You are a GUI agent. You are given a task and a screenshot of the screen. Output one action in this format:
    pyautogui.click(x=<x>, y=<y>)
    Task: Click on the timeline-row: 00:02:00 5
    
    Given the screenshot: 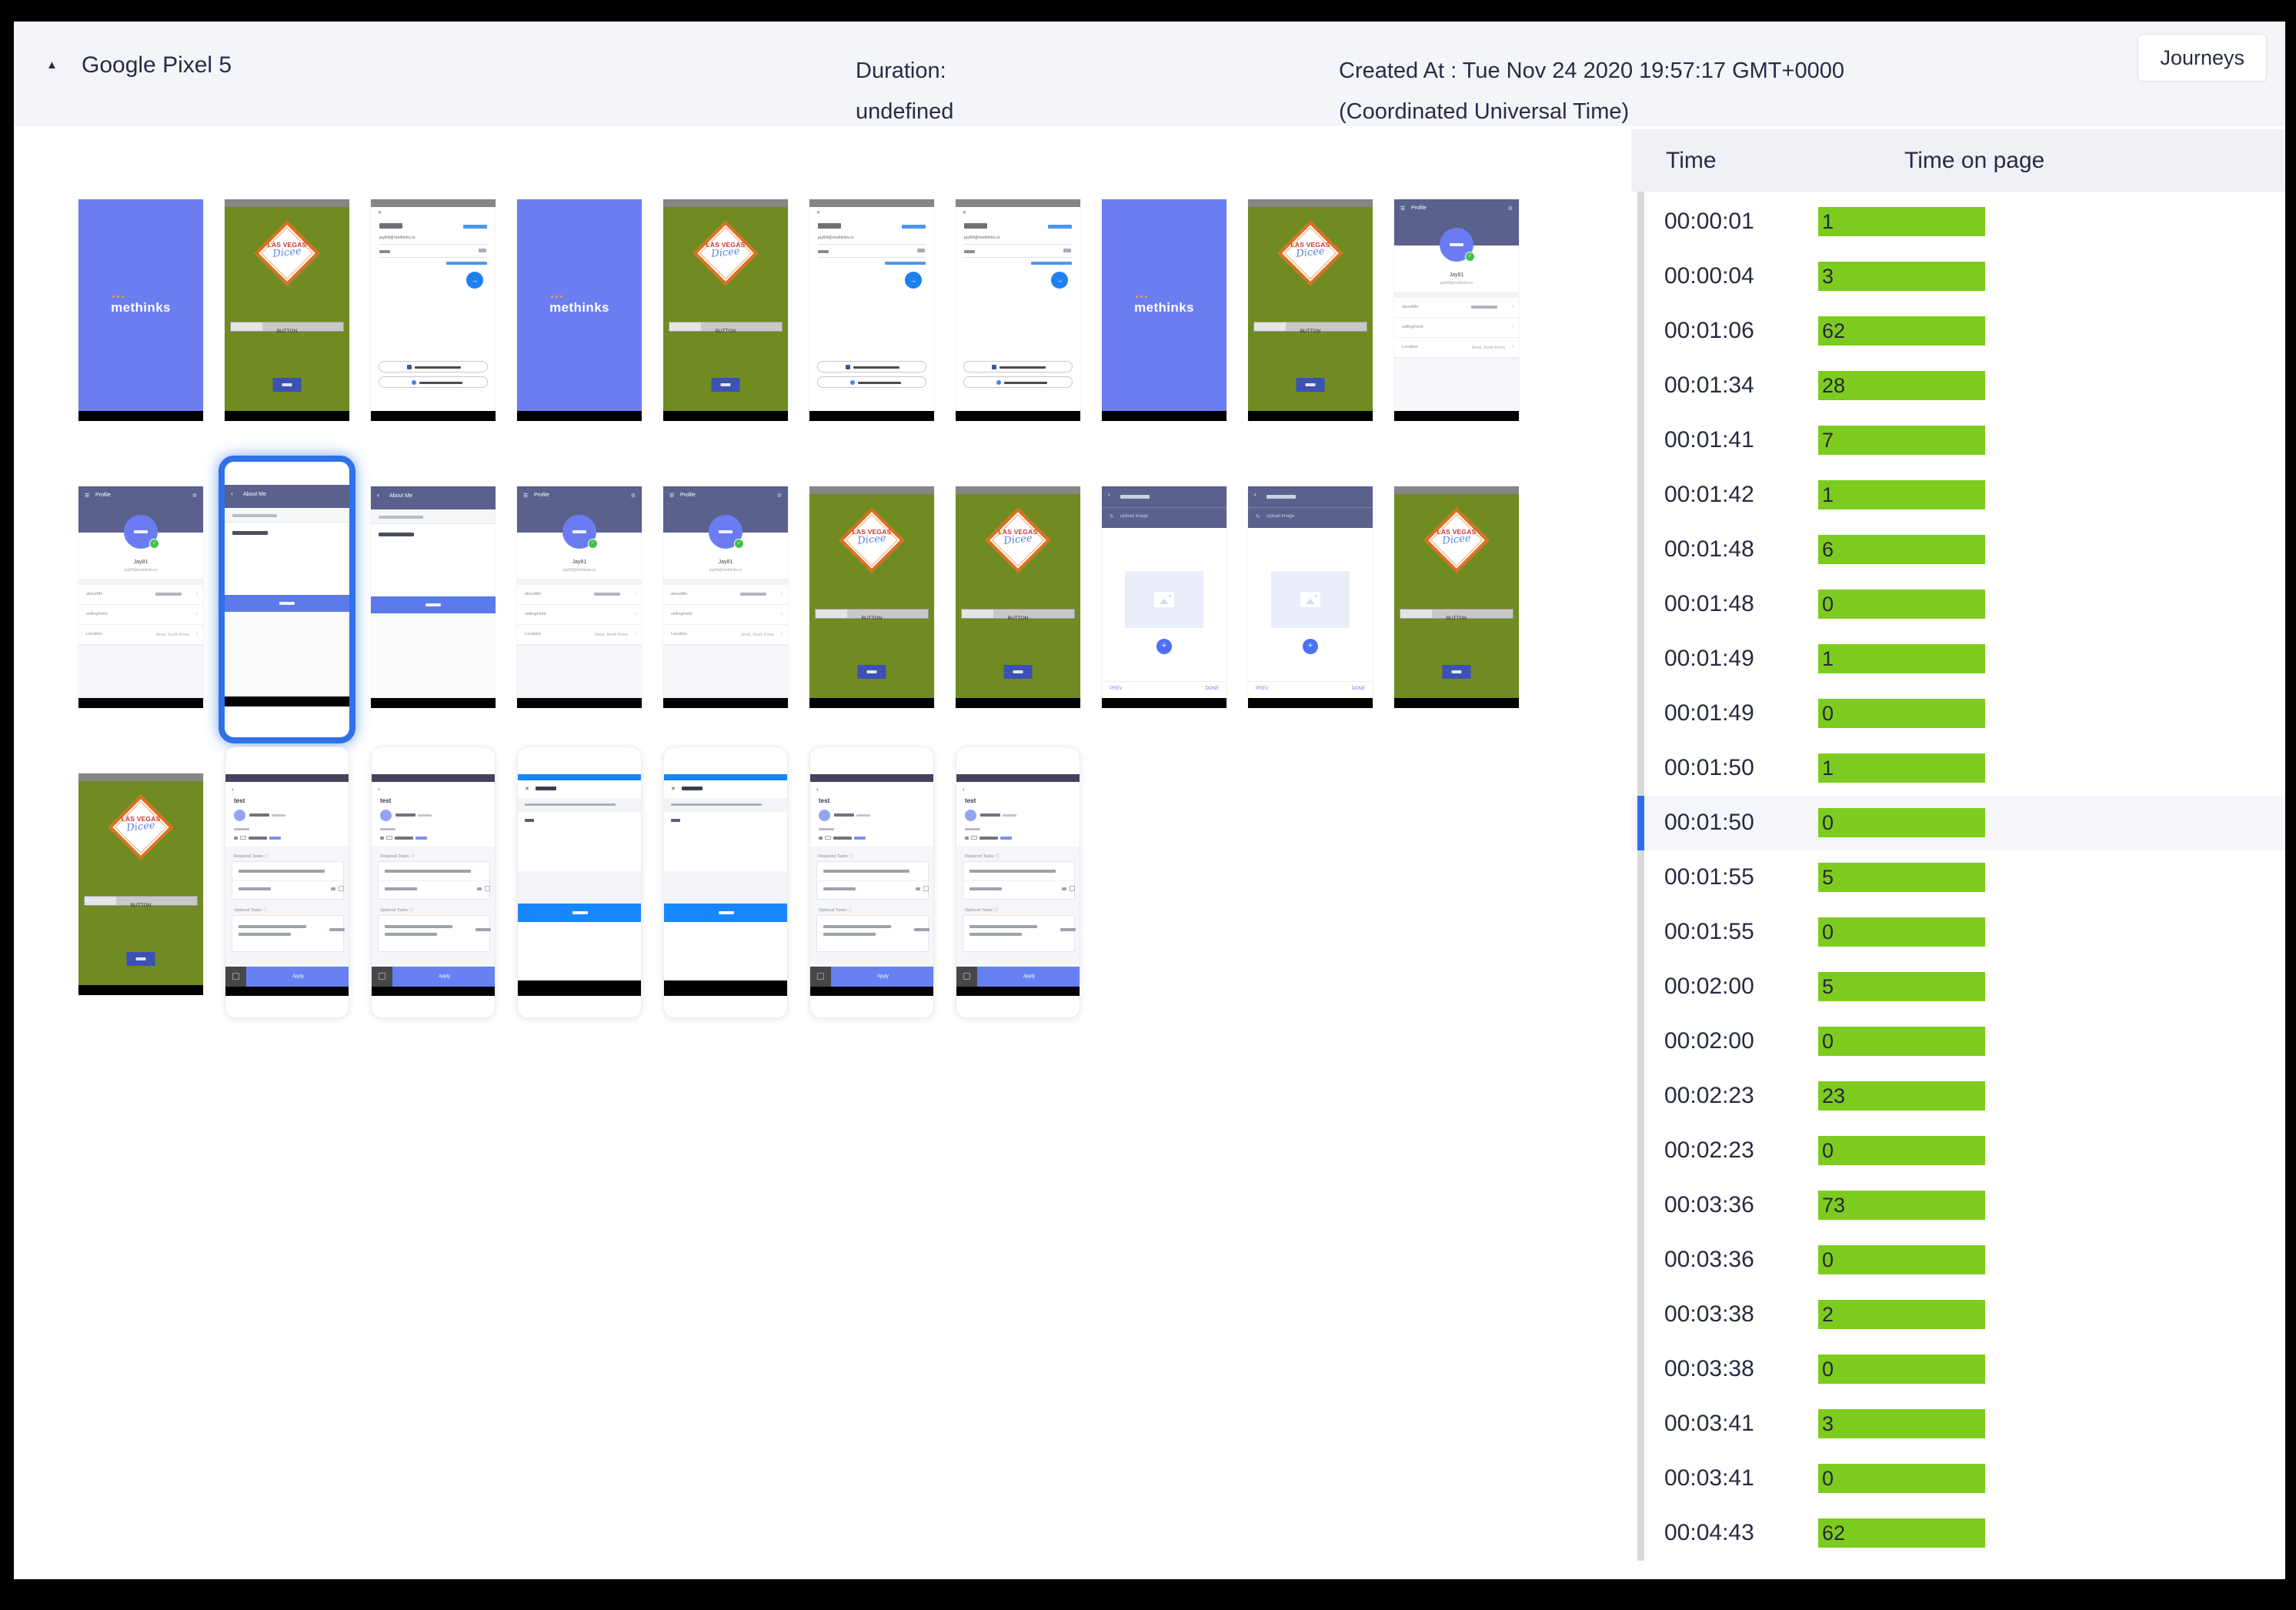 What is the action you would take?
    pyautogui.click(x=1958, y=987)
    